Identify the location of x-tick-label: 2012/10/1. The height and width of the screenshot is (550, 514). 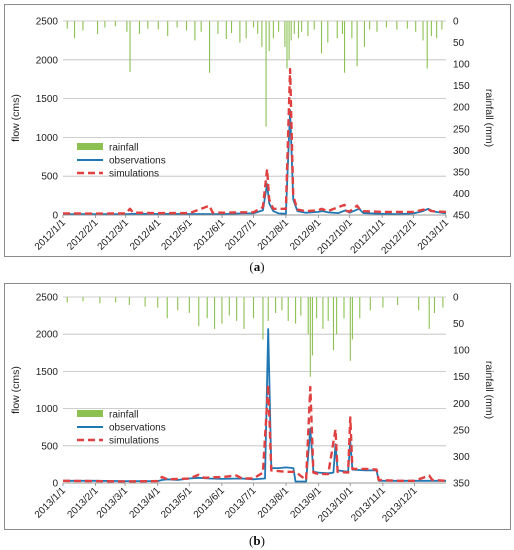
(336, 237).